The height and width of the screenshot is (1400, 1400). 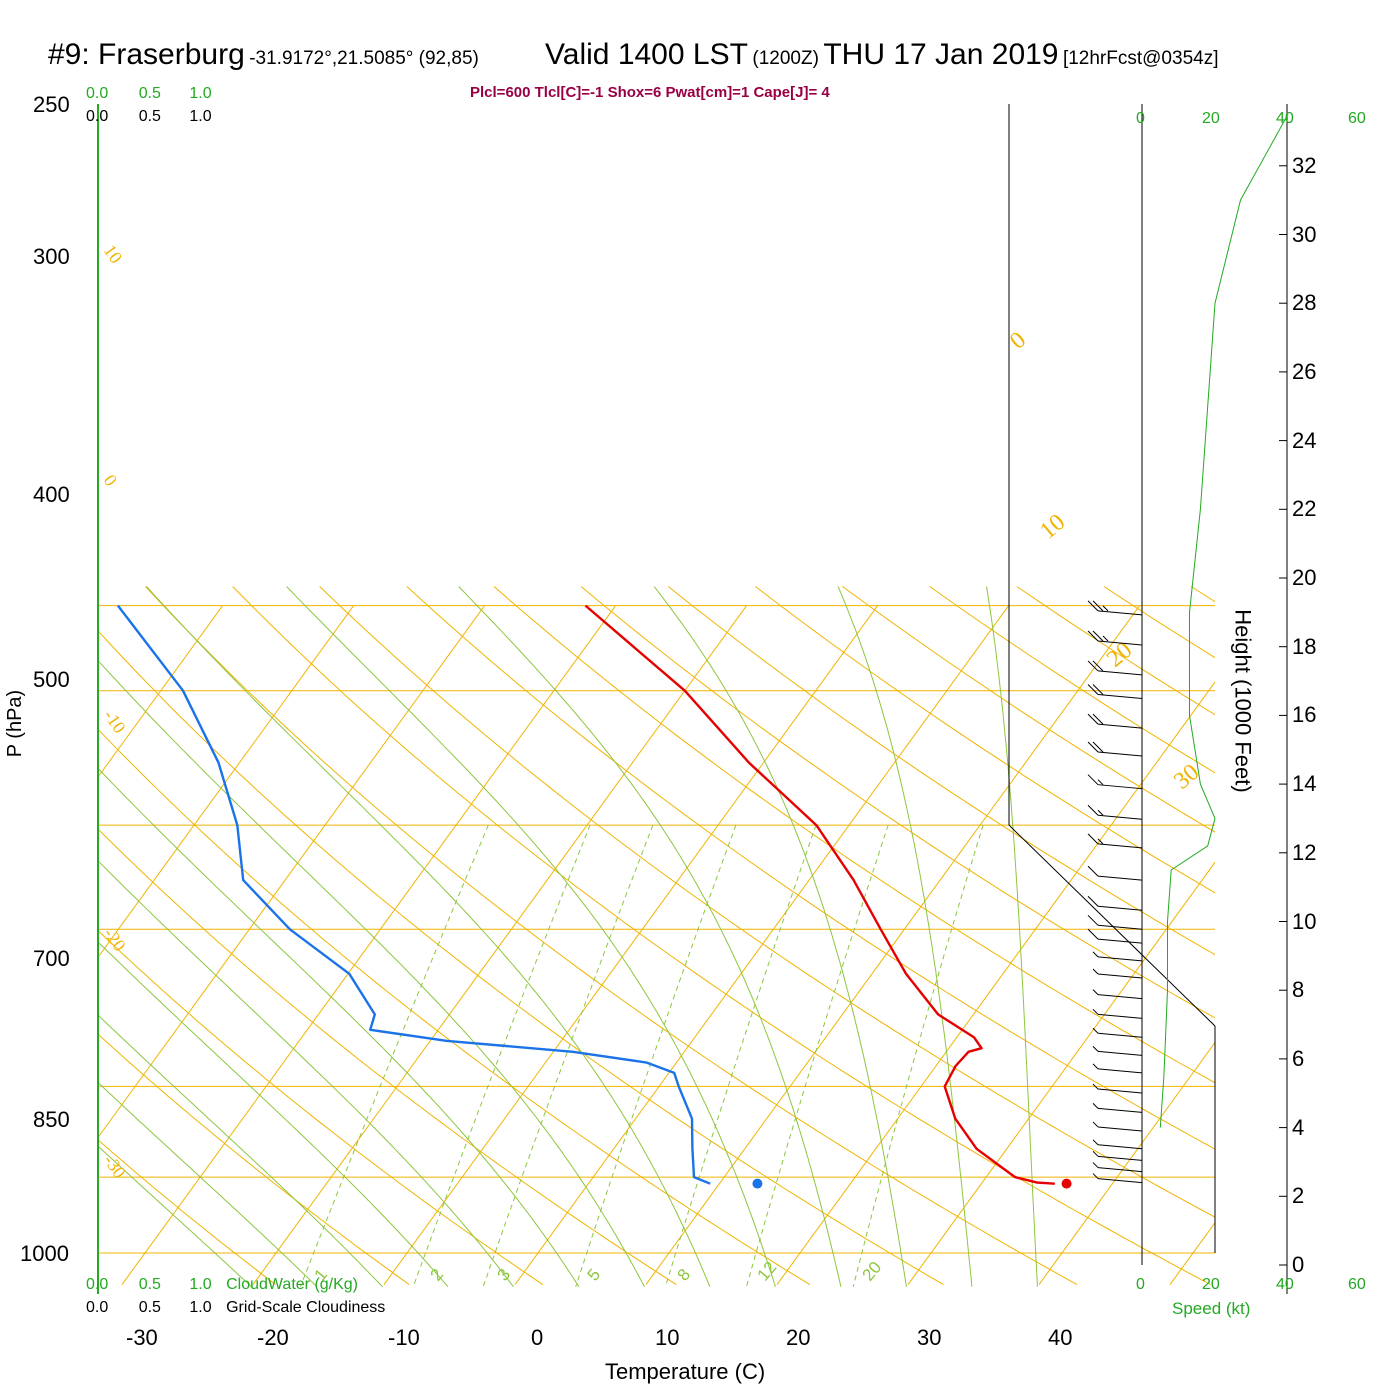 What do you see at coordinates (51, 1119) in the screenshot?
I see `pressure-tick-850: 850` at bounding box center [51, 1119].